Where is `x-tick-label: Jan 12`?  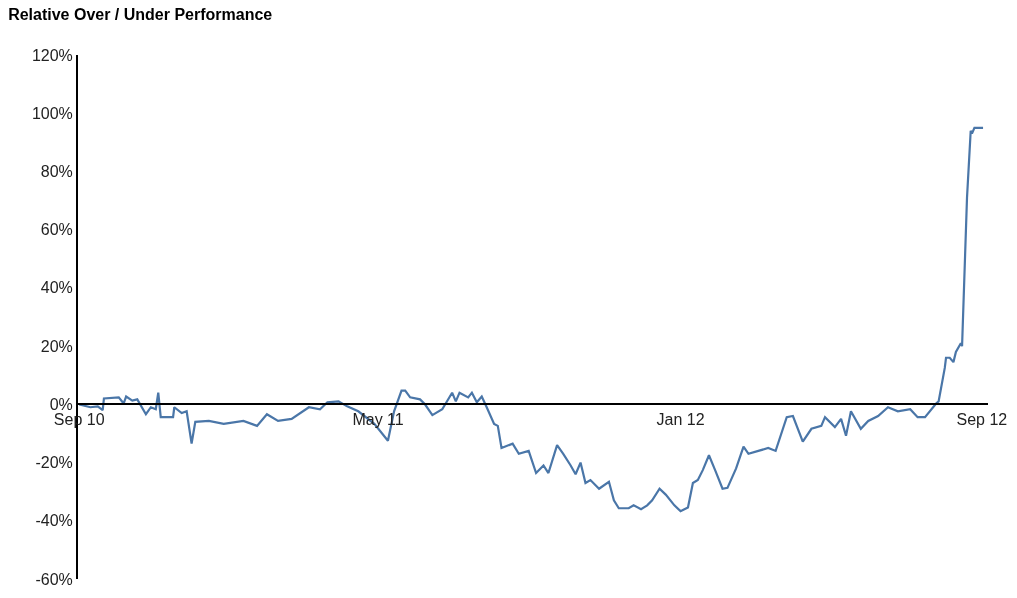
x-tick-label: Jan 12 is located at coordinates (680, 419).